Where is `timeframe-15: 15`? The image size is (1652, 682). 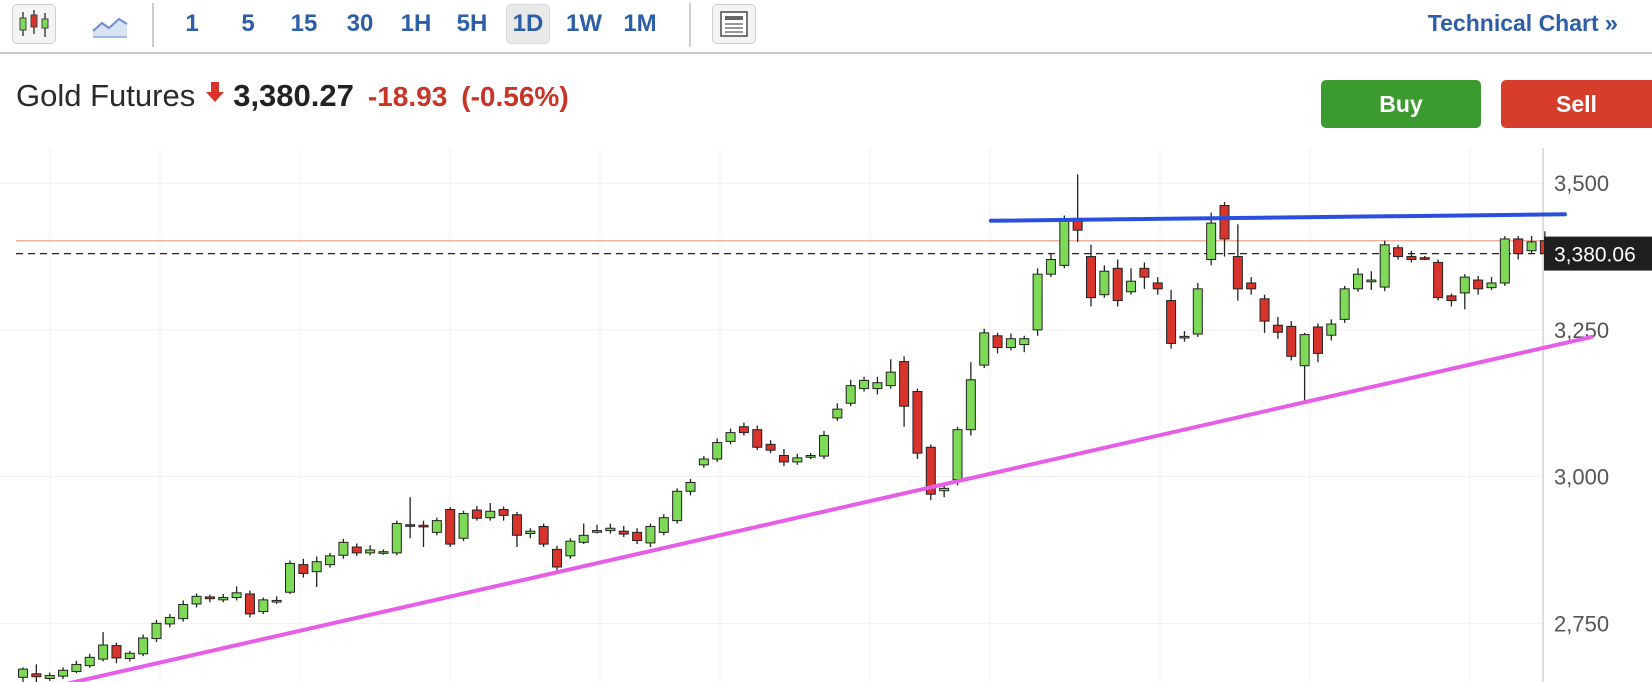
timeframe-15: 15 is located at coordinates (304, 23).